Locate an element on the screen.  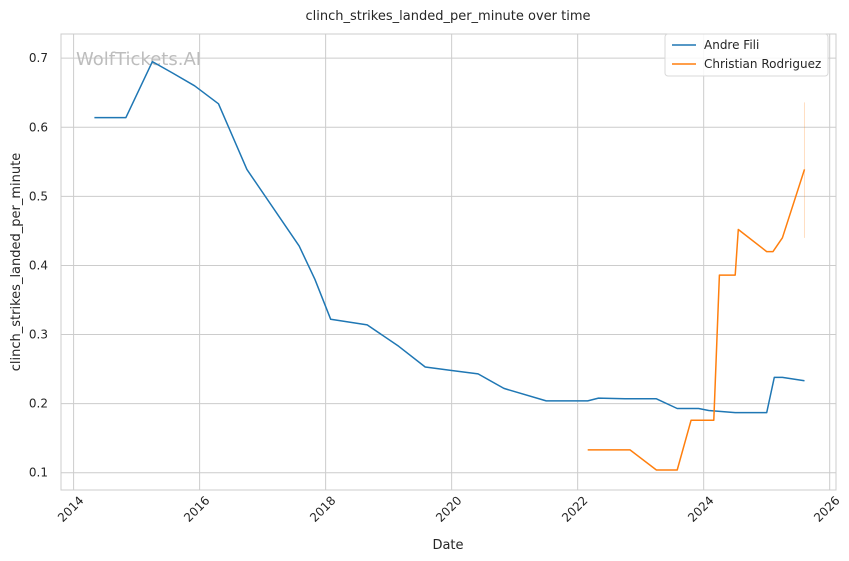
y-tick-label: 0.2 is located at coordinates (38, 404).